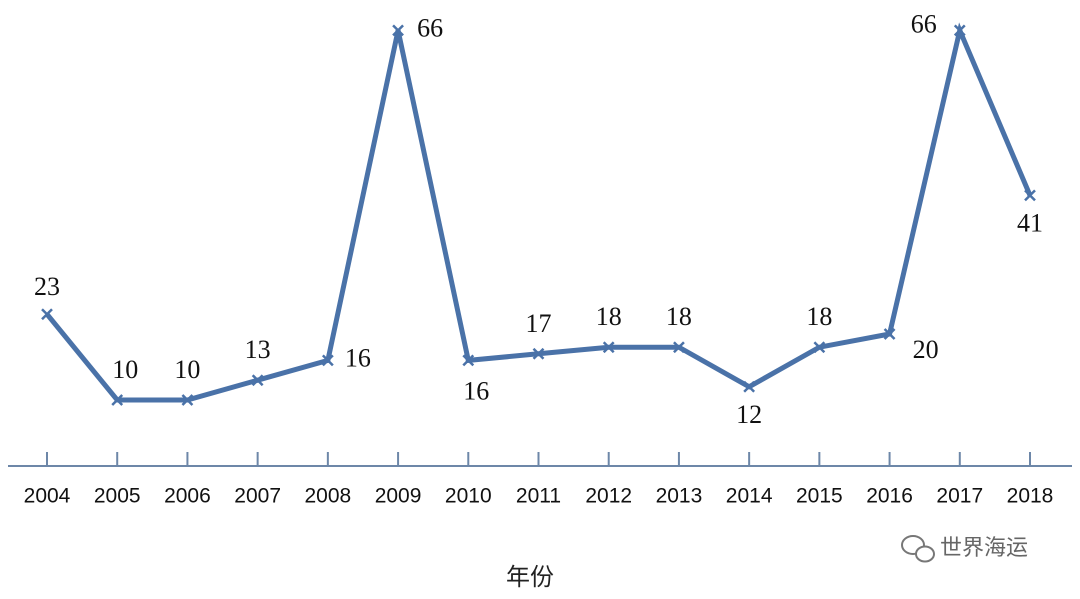  Describe the element at coordinates (539, 323) in the screenshot. I see `data-label: 17` at that location.